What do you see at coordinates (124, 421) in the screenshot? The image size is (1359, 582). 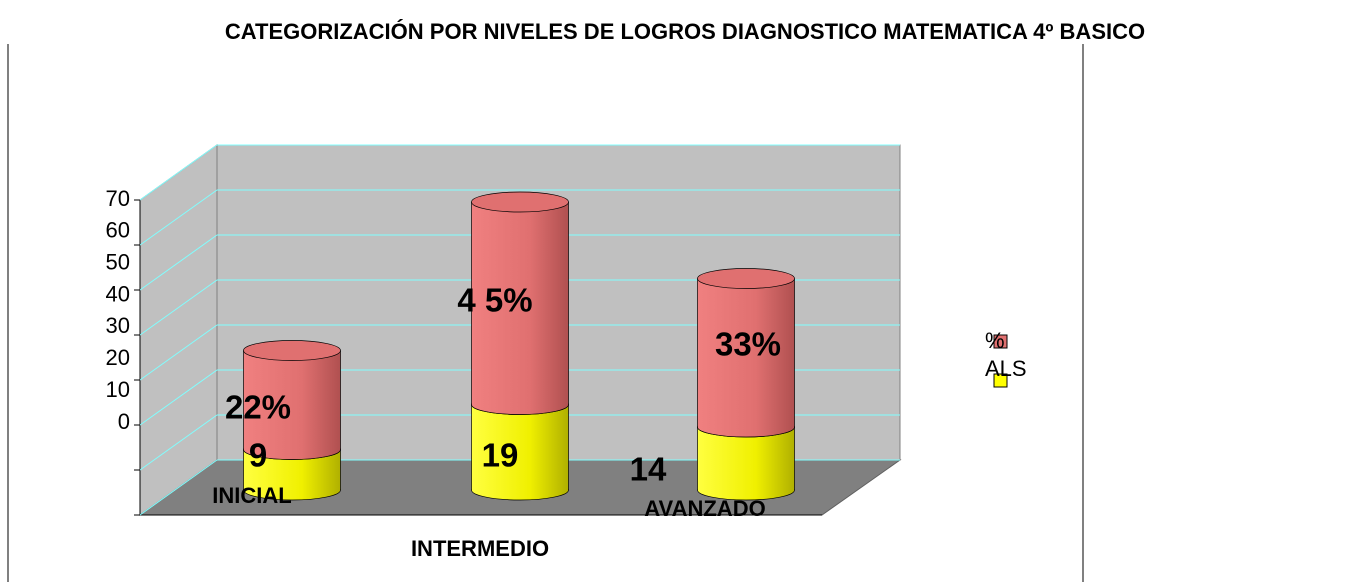 I see `y-tick-label: 0` at bounding box center [124, 421].